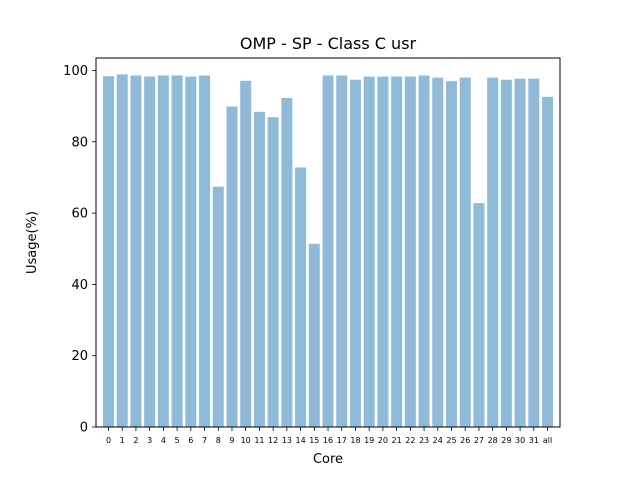 The width and height of the screenshot is (640, 480). What do you see at coordinates (438, 440) in the screenshot?
I see `x-tick-label: 24` at bounding box center [438, 440].